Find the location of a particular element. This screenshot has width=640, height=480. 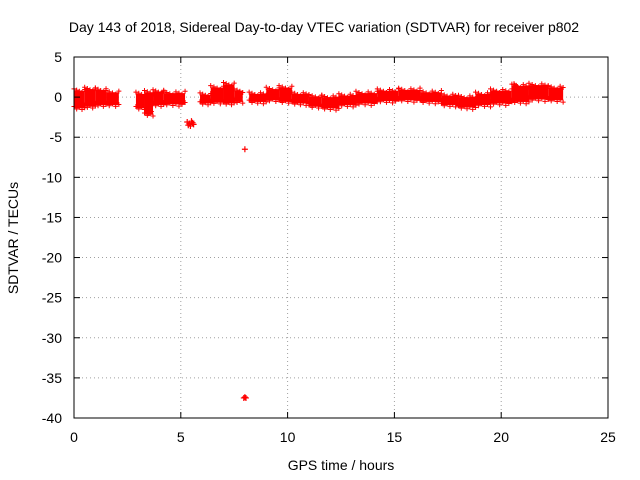

y-tick-label: -20 is located at coordinates (52, 258).